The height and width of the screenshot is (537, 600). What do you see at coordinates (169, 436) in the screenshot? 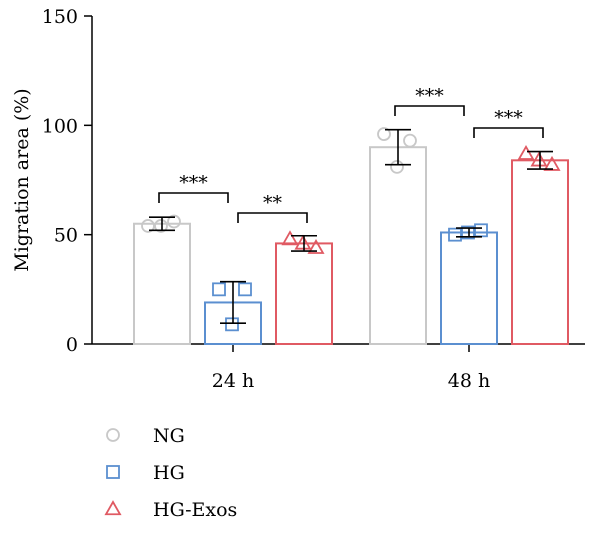
I see `legend-label: NG` at bounding box center [169, 436].